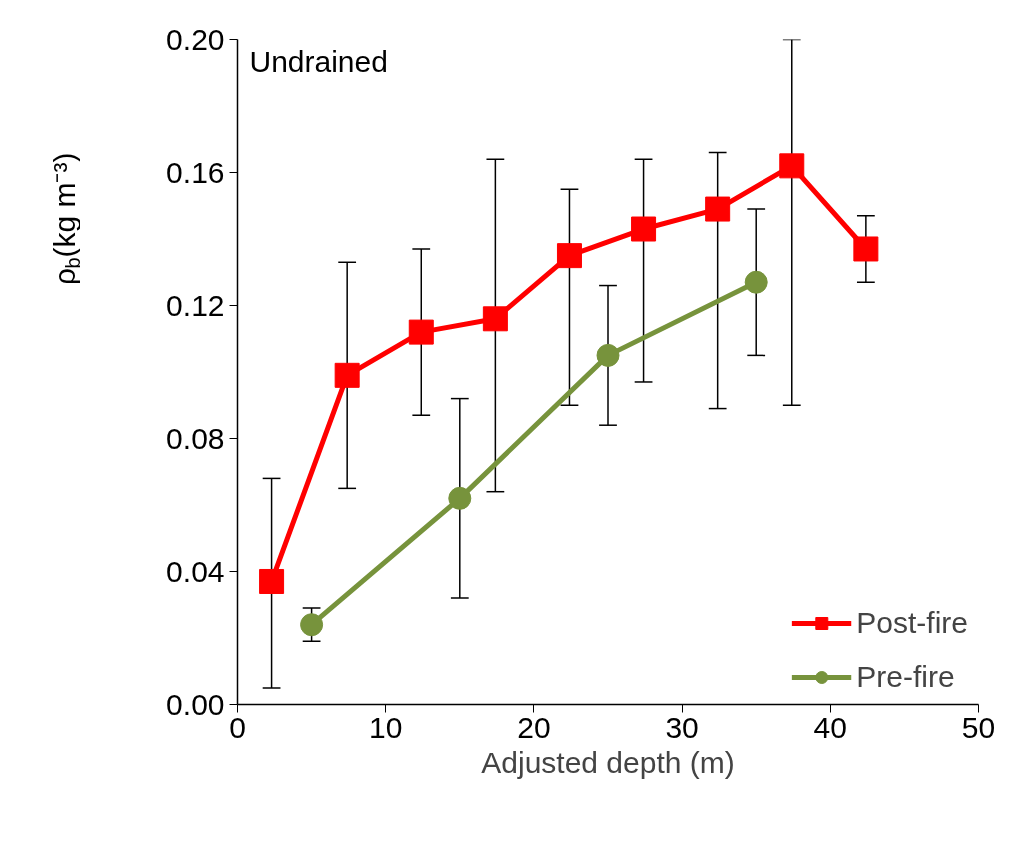 This screenshot has height=861, width=1027. I want to click on y-tick-label: 0.12, so click(195, 305).